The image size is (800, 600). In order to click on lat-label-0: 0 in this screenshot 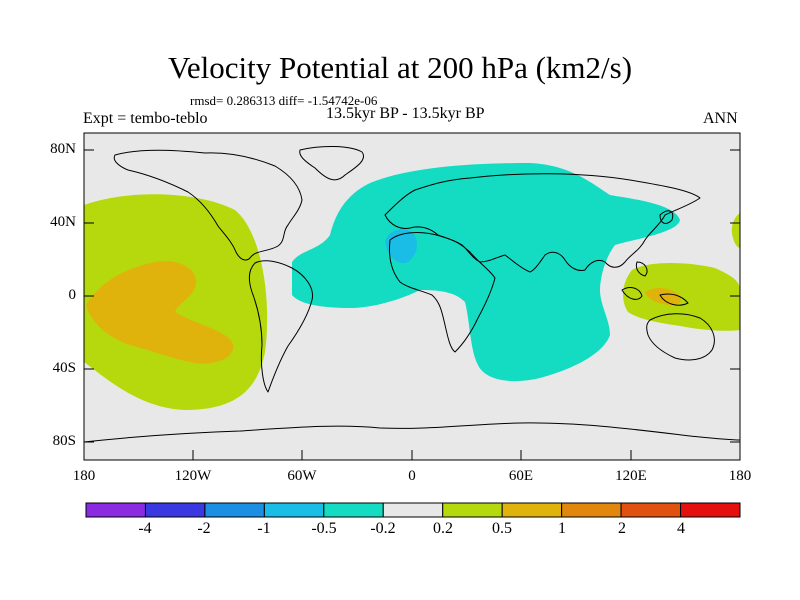, I will do `click(72, 295)`.